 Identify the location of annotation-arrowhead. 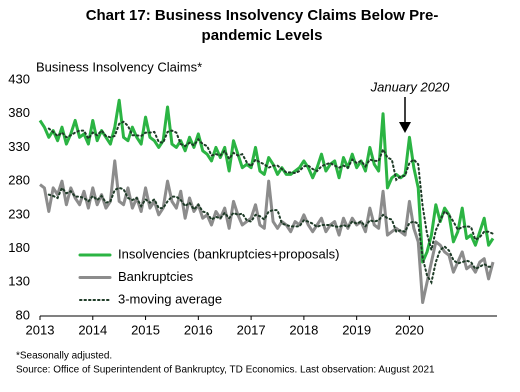
(405, 127).